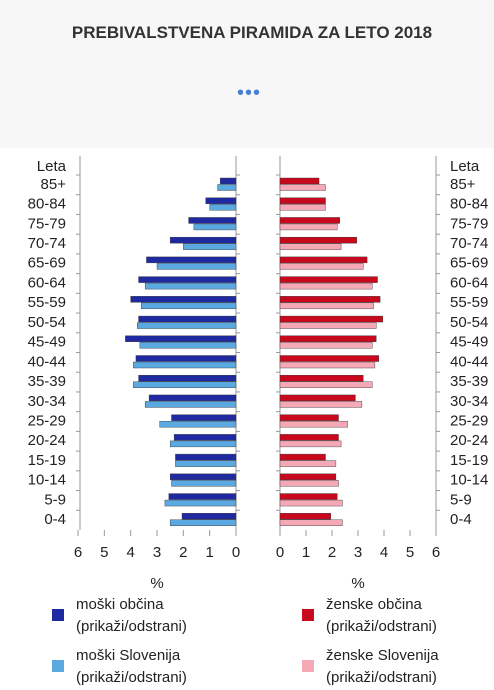 The width and height of the screenshot is (494, 690). I want to click on x-axis-label: %, so click(156, 583).